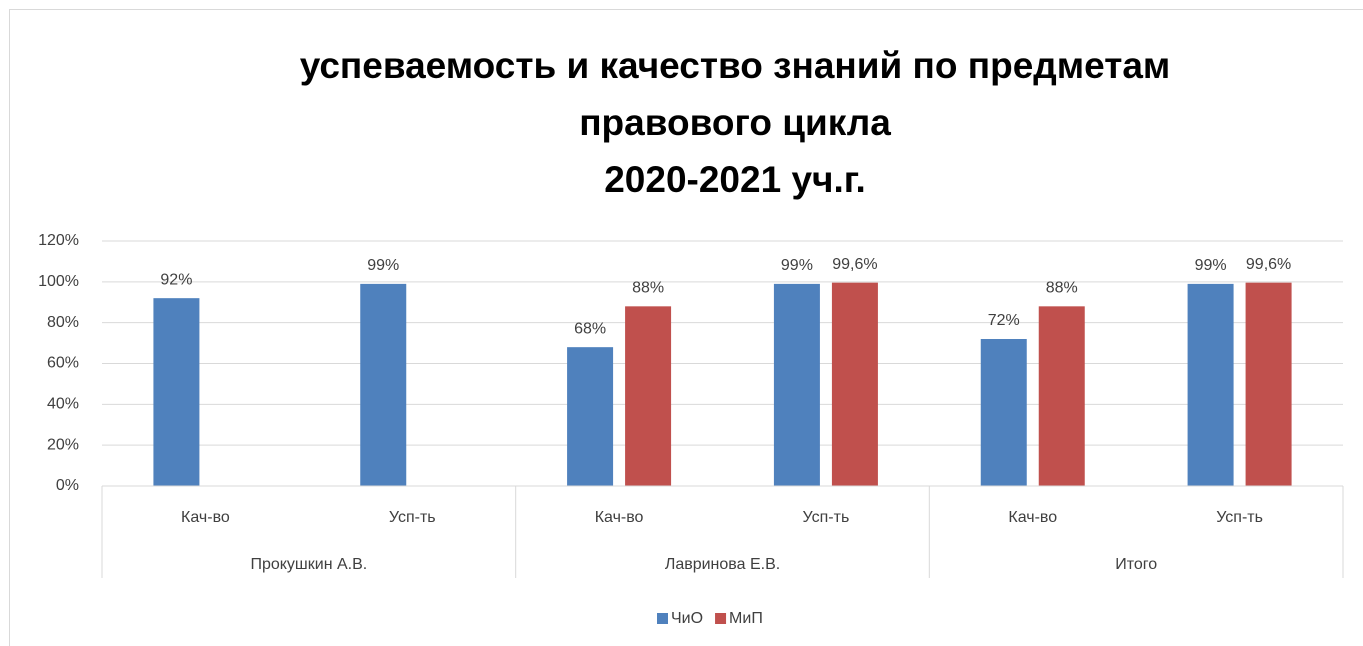  What do you see at coordinates (746, 618) in the screenshot?
I see `legend-label: МиП` at bounding box center [746, 618].